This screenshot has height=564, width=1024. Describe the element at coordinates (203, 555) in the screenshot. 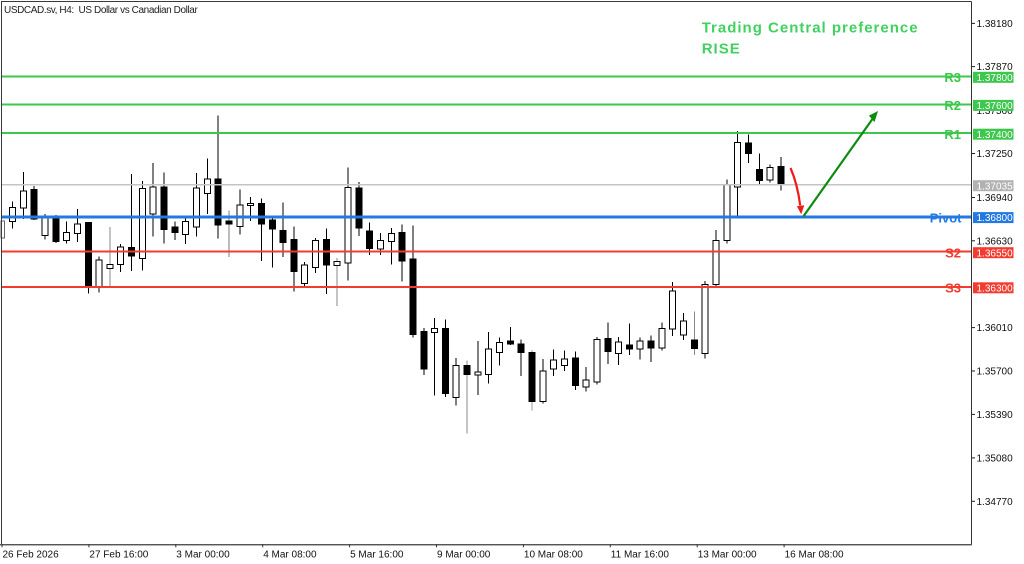

I see `svg-text: 3 Mar 00:00` at that location.